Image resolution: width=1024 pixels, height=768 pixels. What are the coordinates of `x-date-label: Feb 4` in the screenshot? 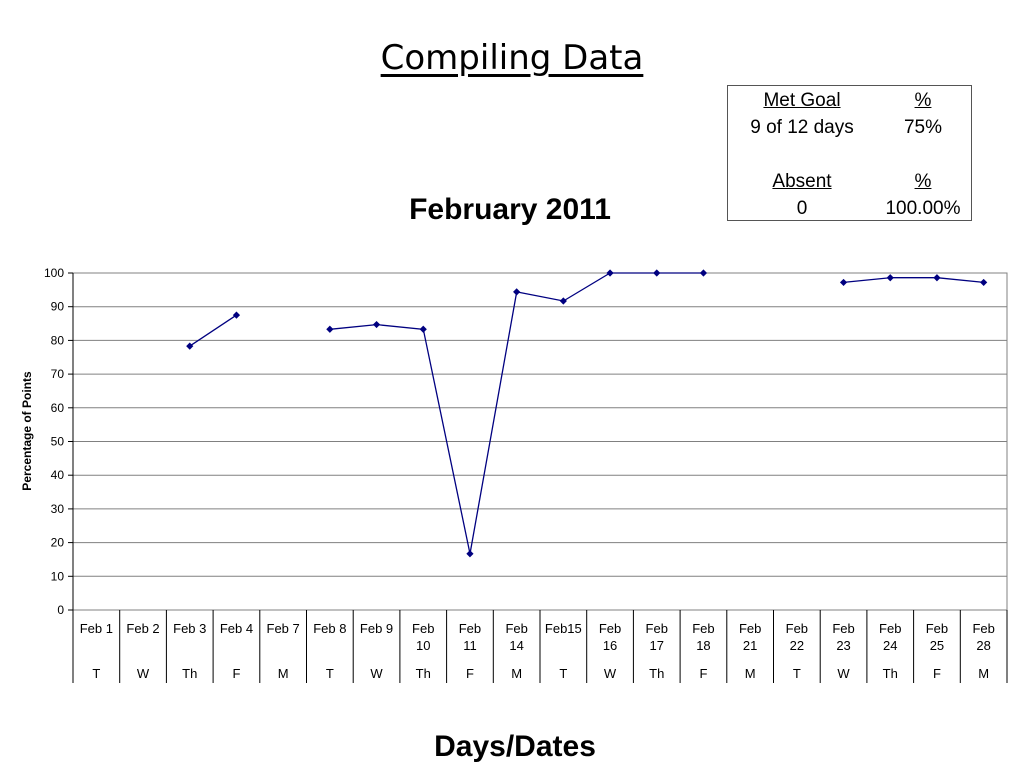 It's located at (236, 628).